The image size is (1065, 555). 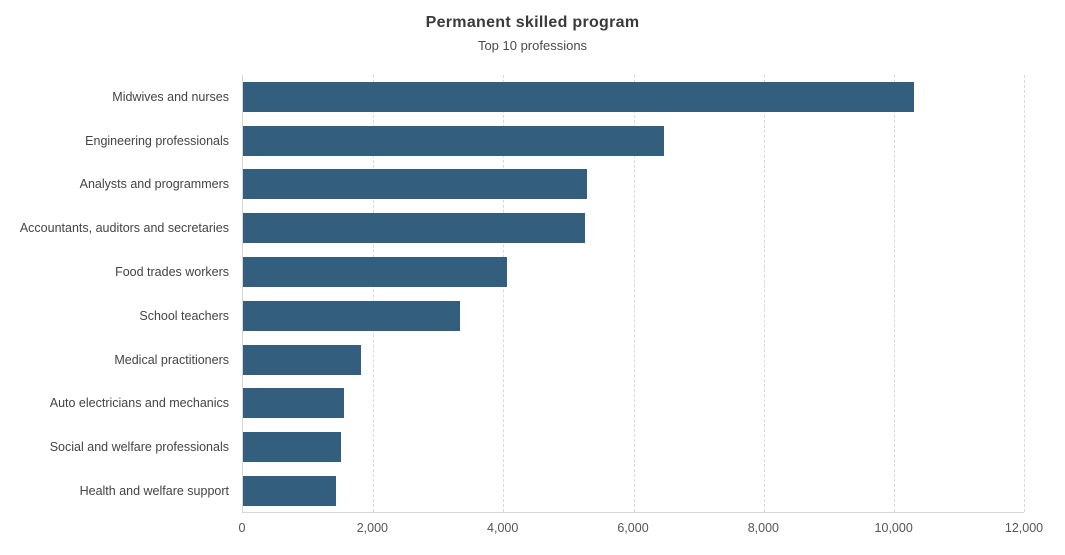 What do you see at coordinates (139, 403) in the screenshot?
I see `category-label: Auto electricians and mechanics` at bounding box center [139, 403].